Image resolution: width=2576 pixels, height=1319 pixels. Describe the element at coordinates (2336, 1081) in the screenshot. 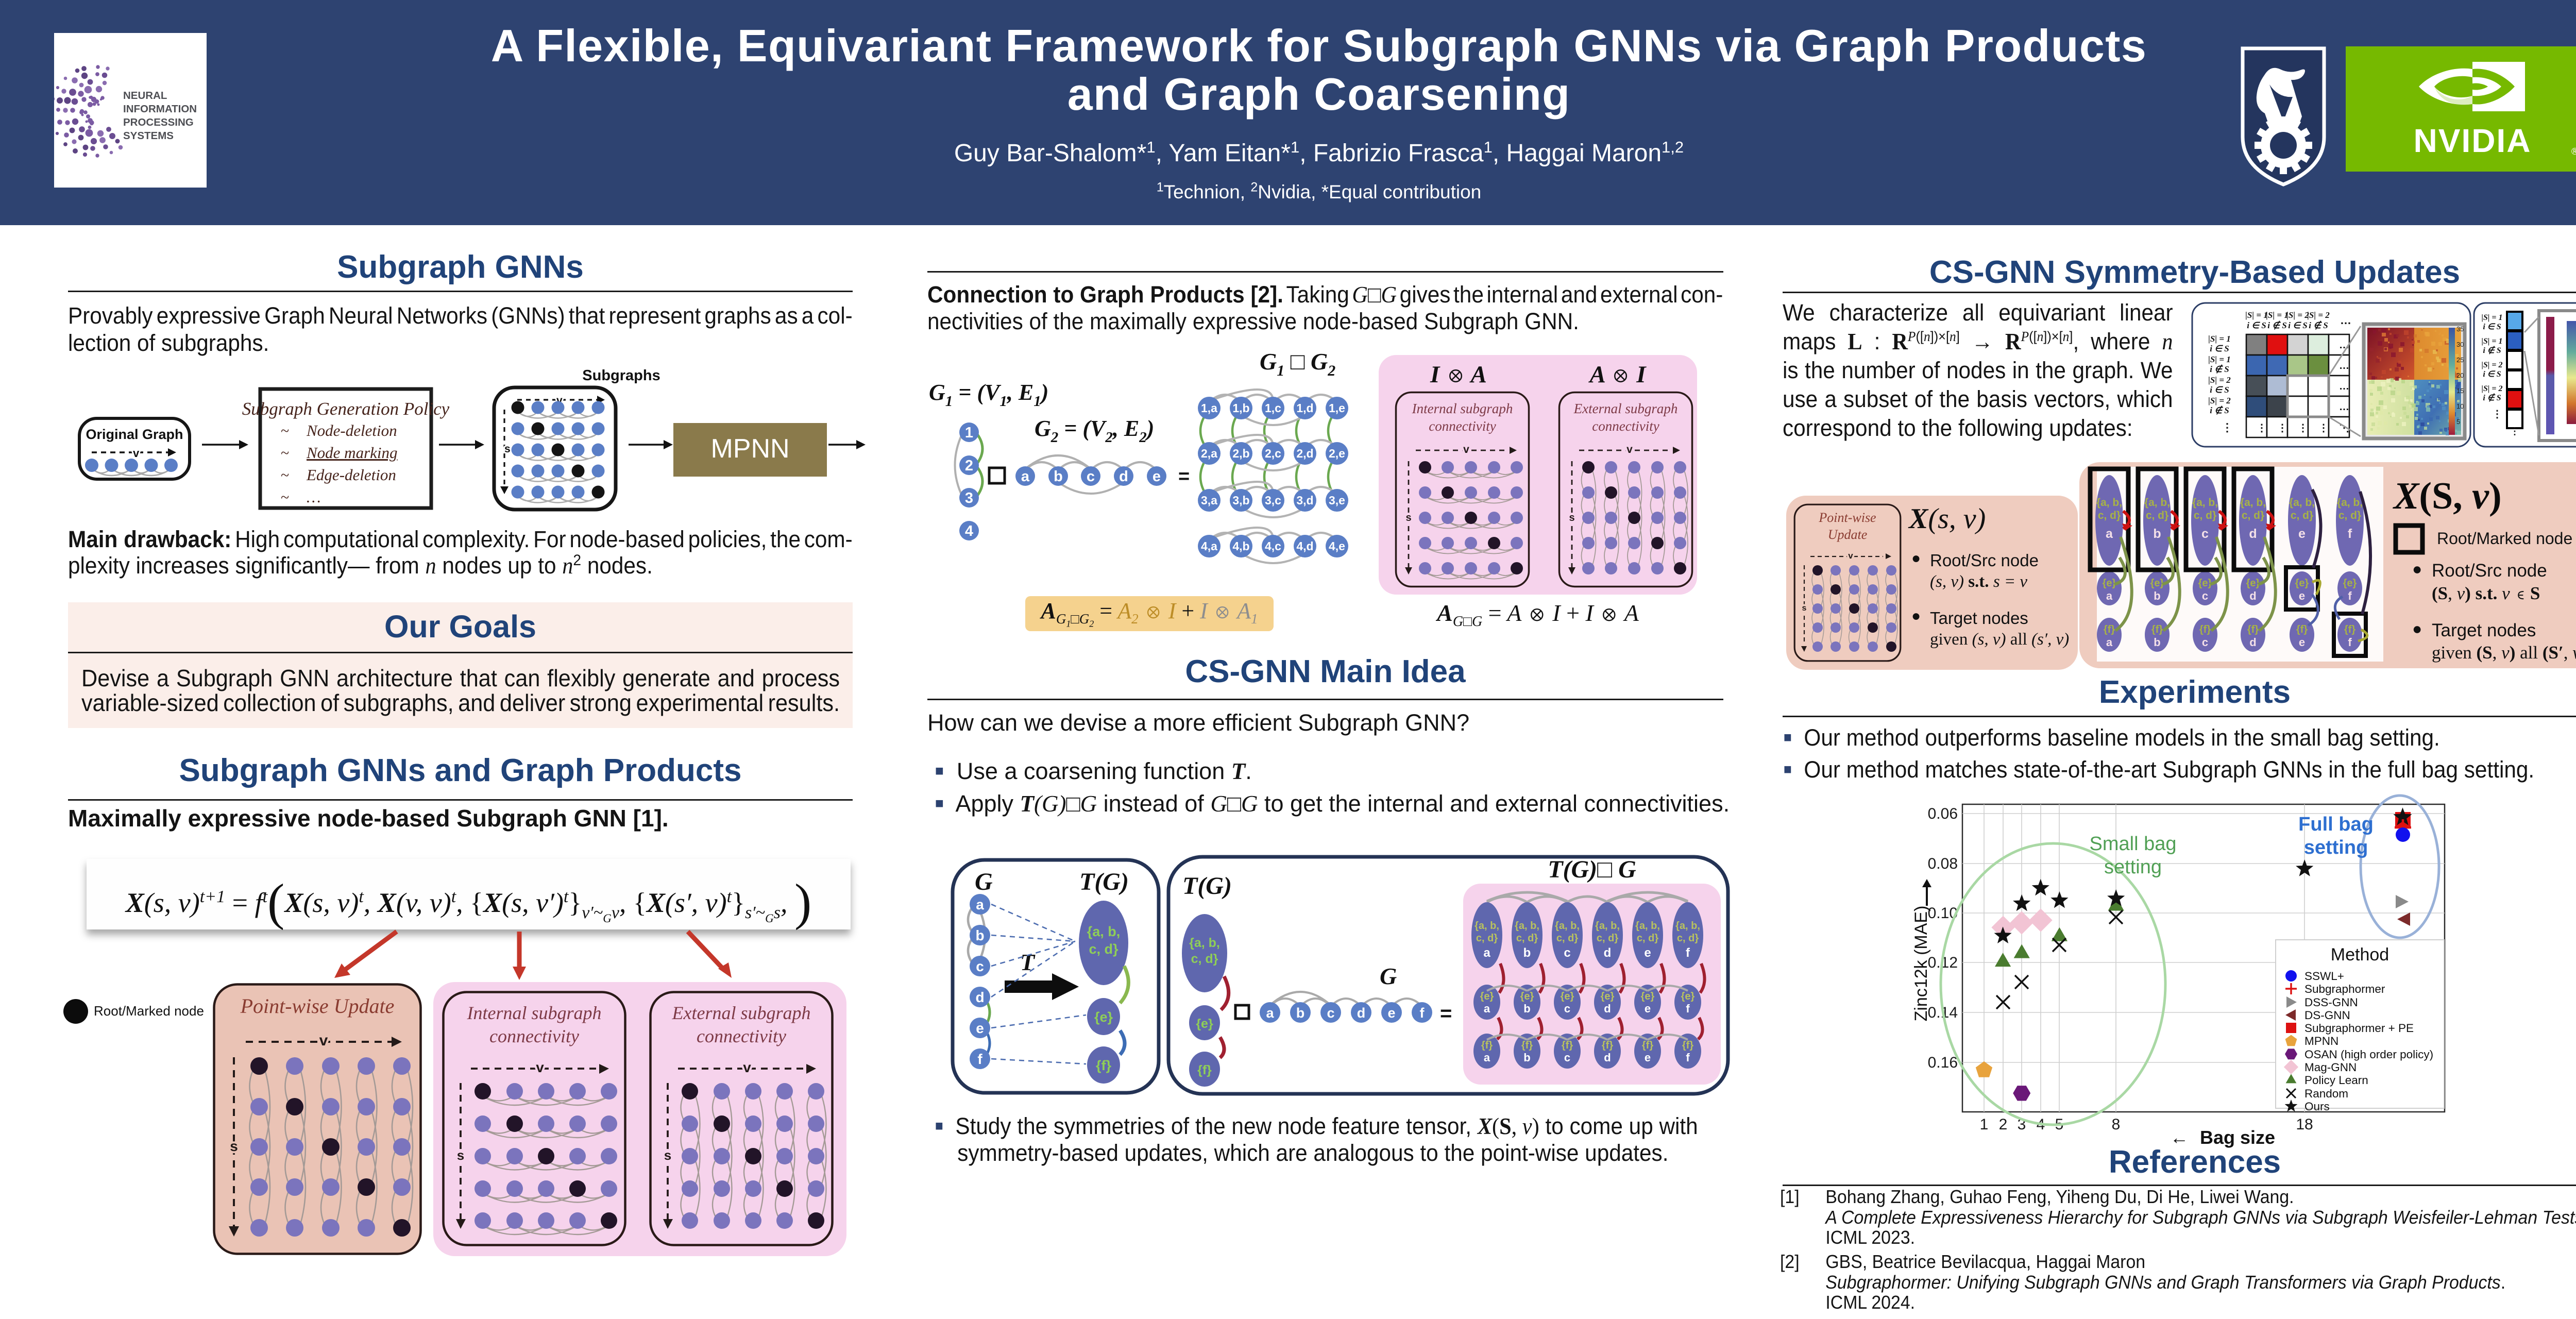

I see `svg-text: Policy Learn` at that location.